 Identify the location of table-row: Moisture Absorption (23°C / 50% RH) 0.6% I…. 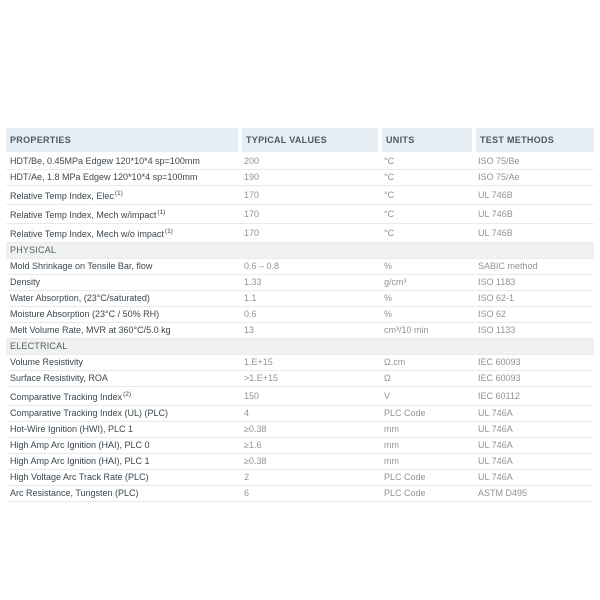
(300, 314).